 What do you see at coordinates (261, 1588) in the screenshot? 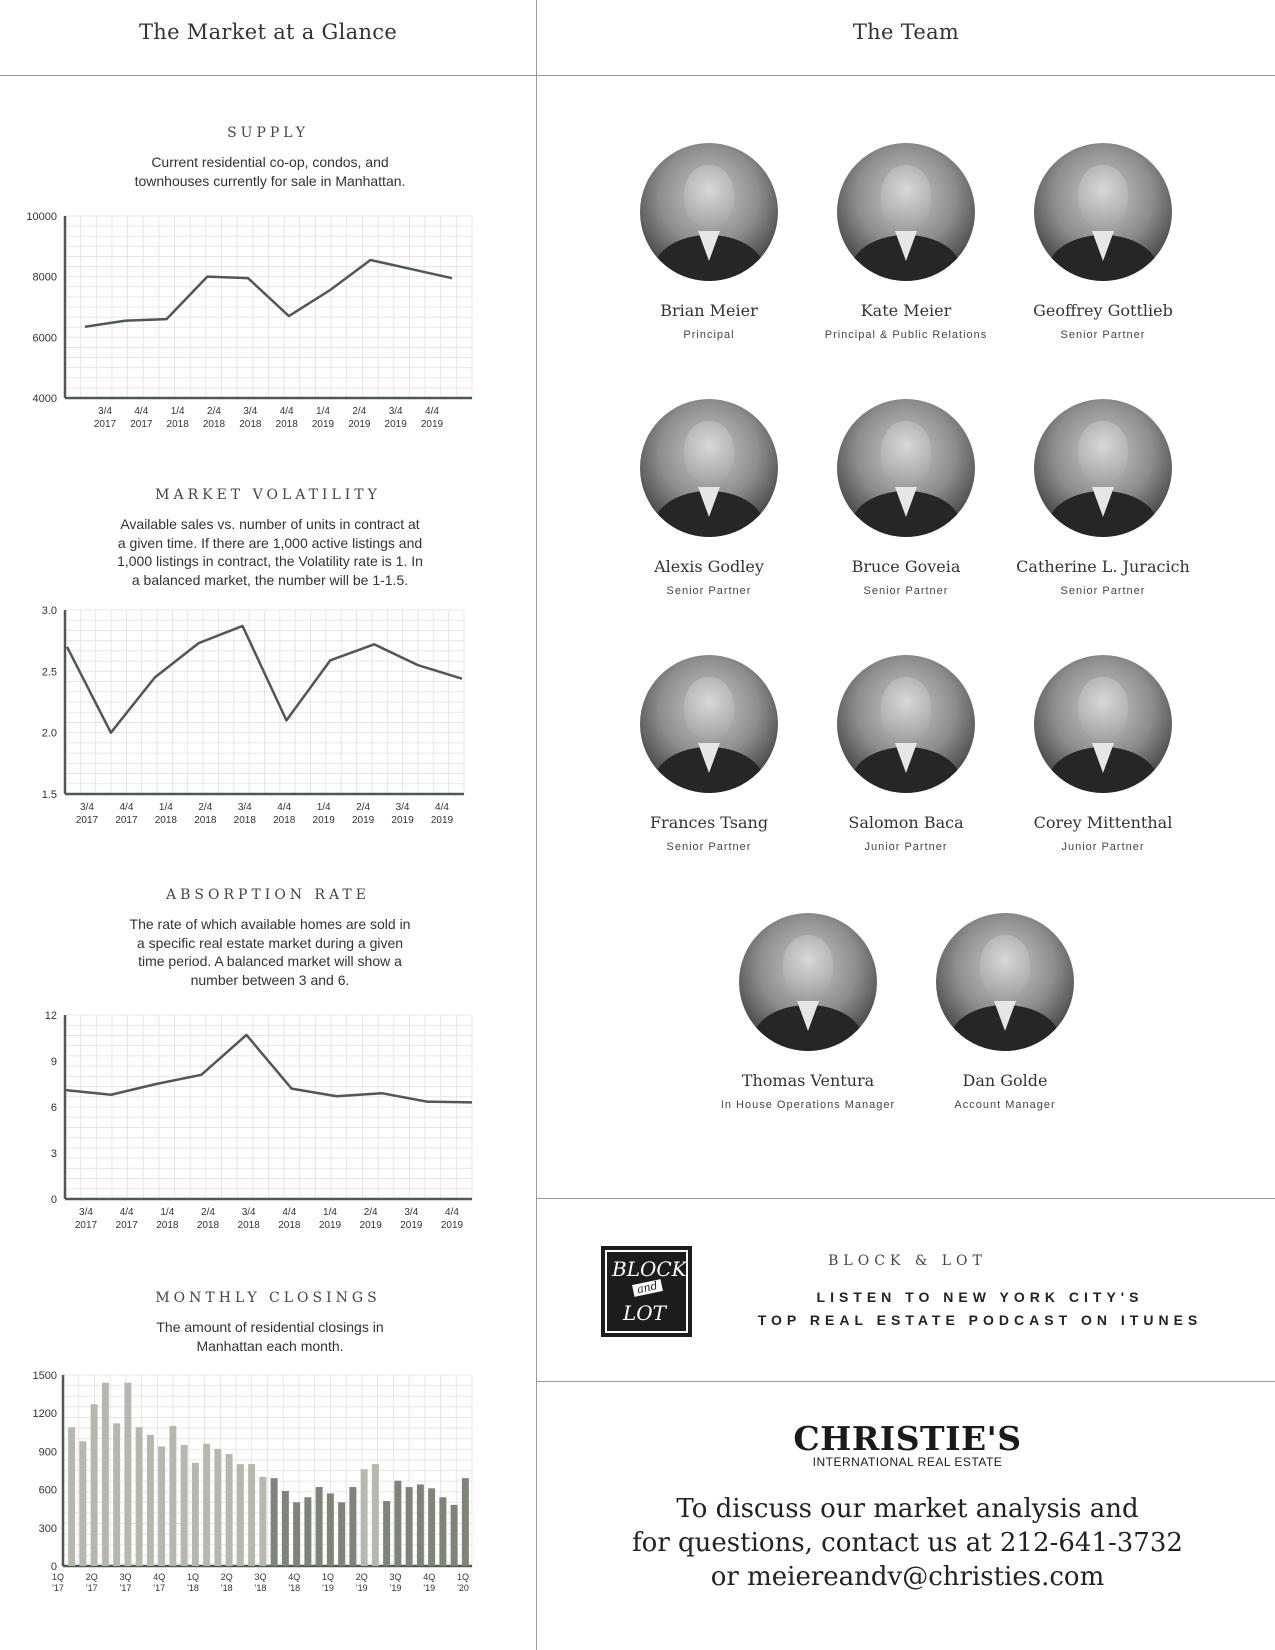
I see `x-tick-label: '18` at bounding box center [261, 1588].